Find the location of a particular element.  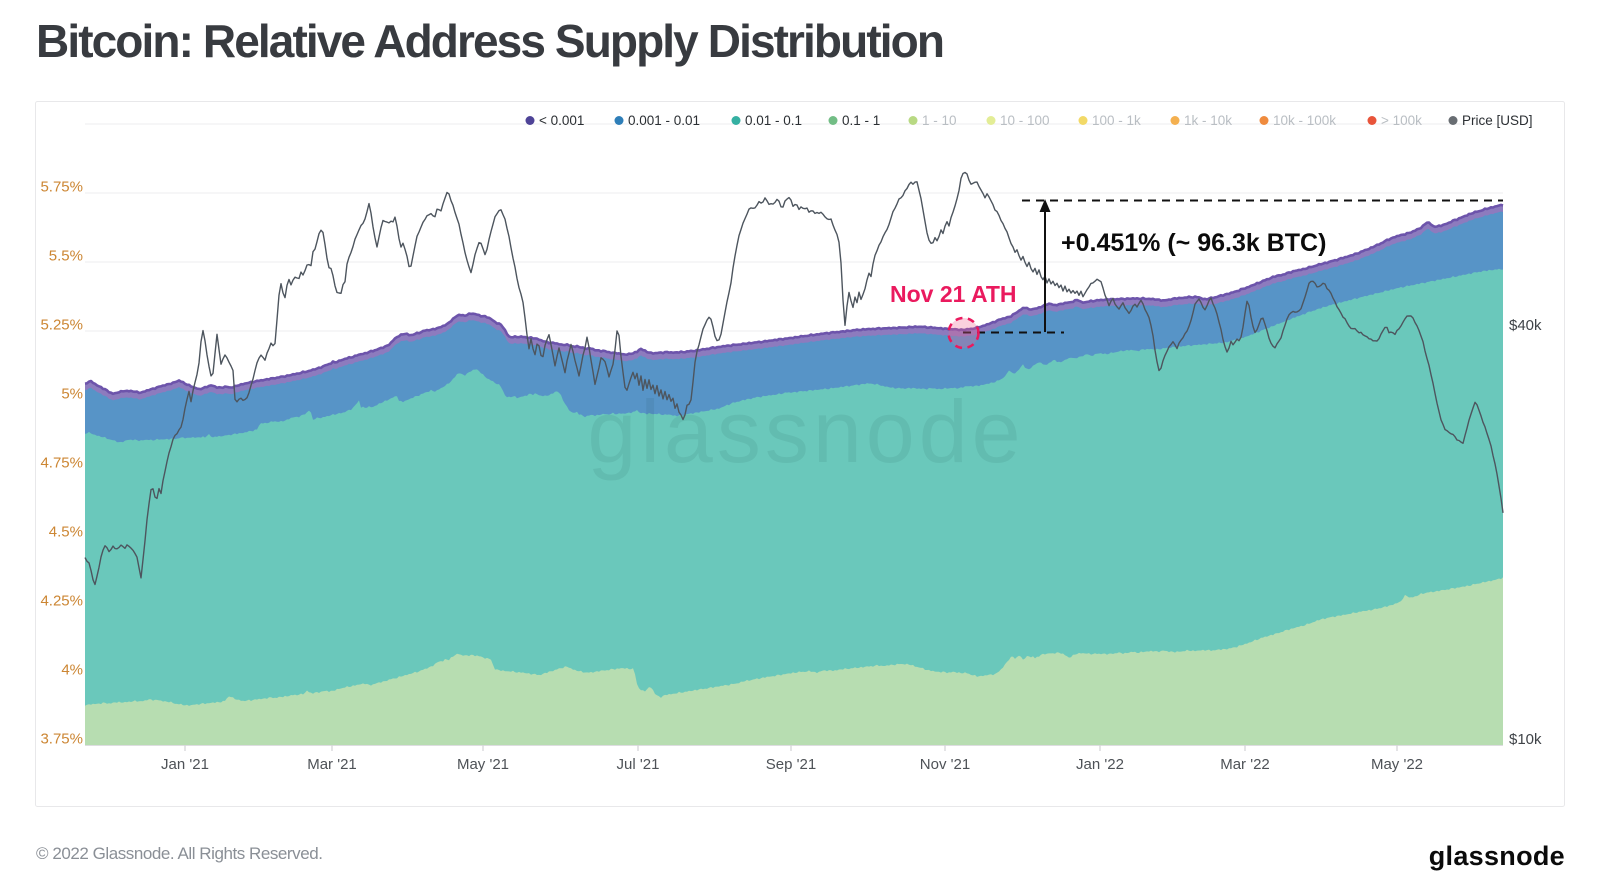

svg-text: $10k is located at coordinates (1525, 739).